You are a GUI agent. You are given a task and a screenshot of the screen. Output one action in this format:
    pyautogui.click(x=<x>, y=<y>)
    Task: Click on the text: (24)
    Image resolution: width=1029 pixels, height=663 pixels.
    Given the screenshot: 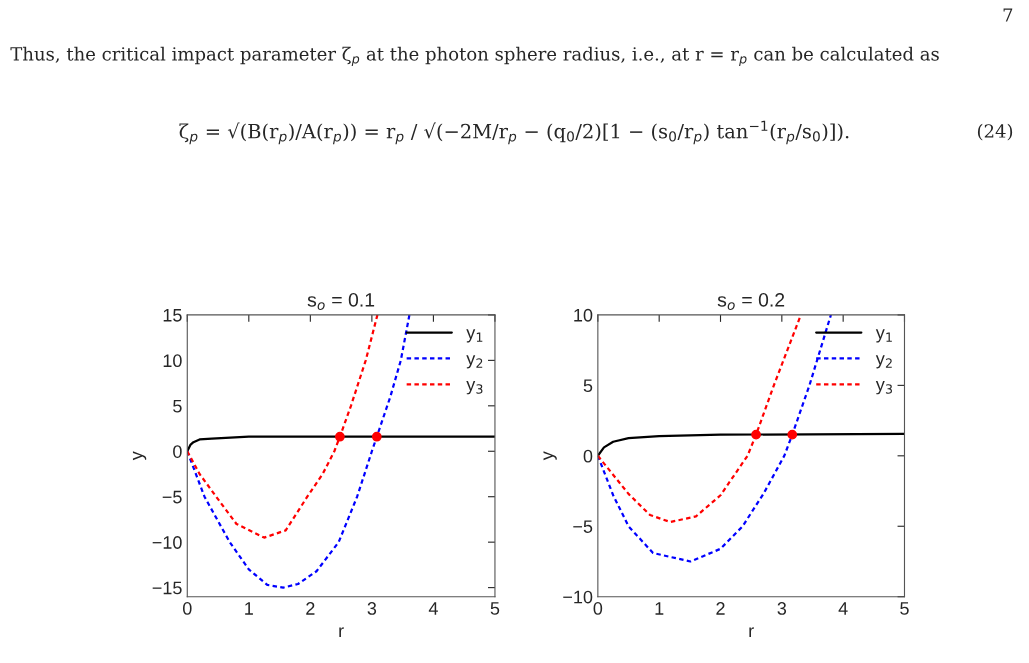 What is the action you would take?
    pyautogui.click(x=995, y=132)
    